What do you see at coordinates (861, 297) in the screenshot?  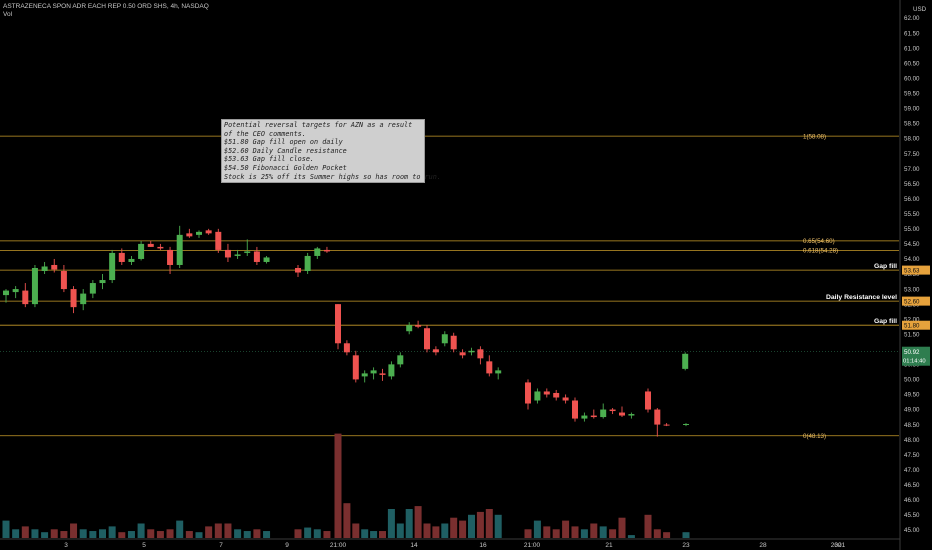 I see `level-label: Daily Resistance level` at bounding box center [861, 297].